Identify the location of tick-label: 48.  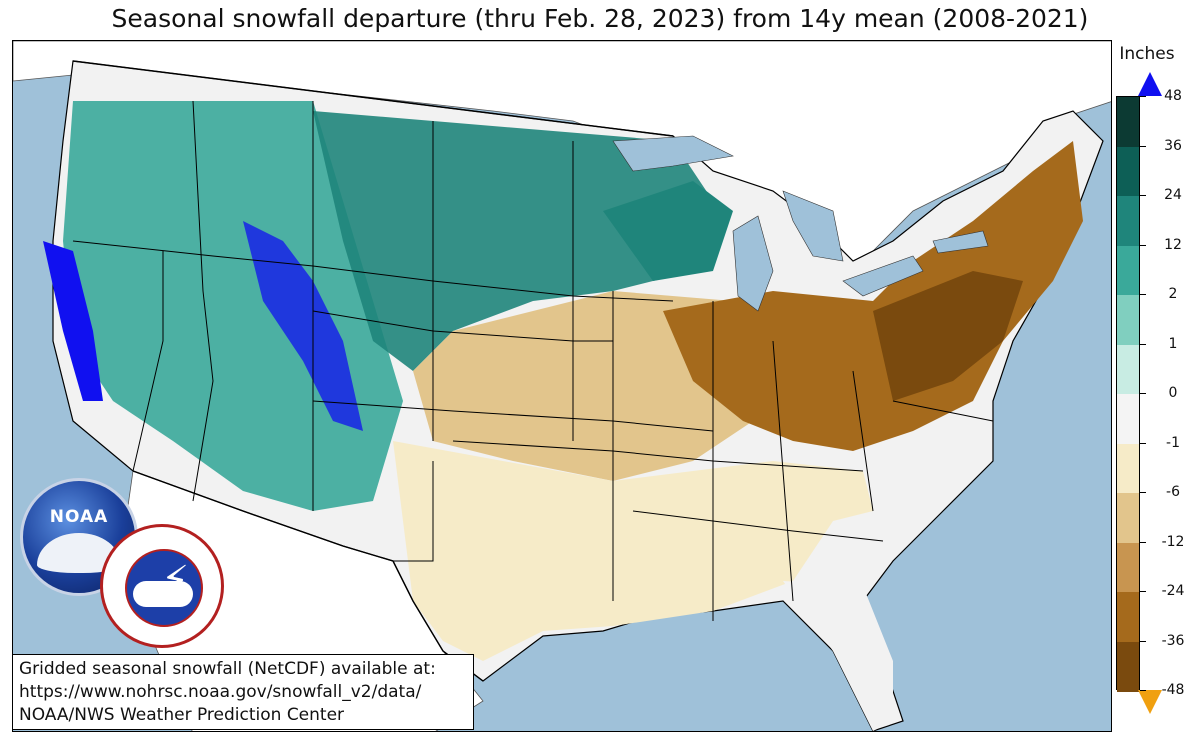
(1173, 96).